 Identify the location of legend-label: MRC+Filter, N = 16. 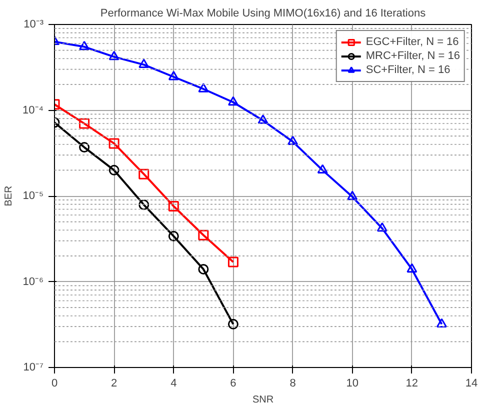
(413, 56).